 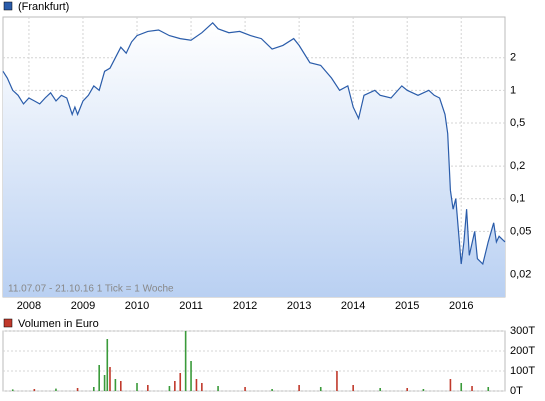 I want to click on x-tick-label: 2013, so click(x=299, y=306).